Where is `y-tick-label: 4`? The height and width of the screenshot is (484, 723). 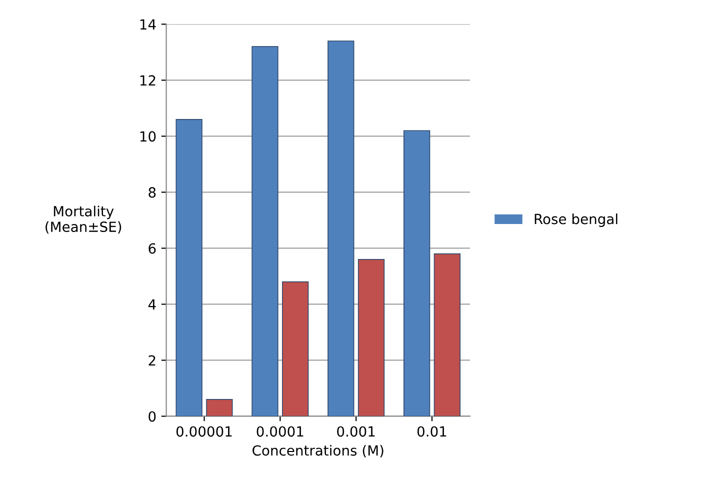
y-tick-label: 4 is located at coordinates (152, 304).